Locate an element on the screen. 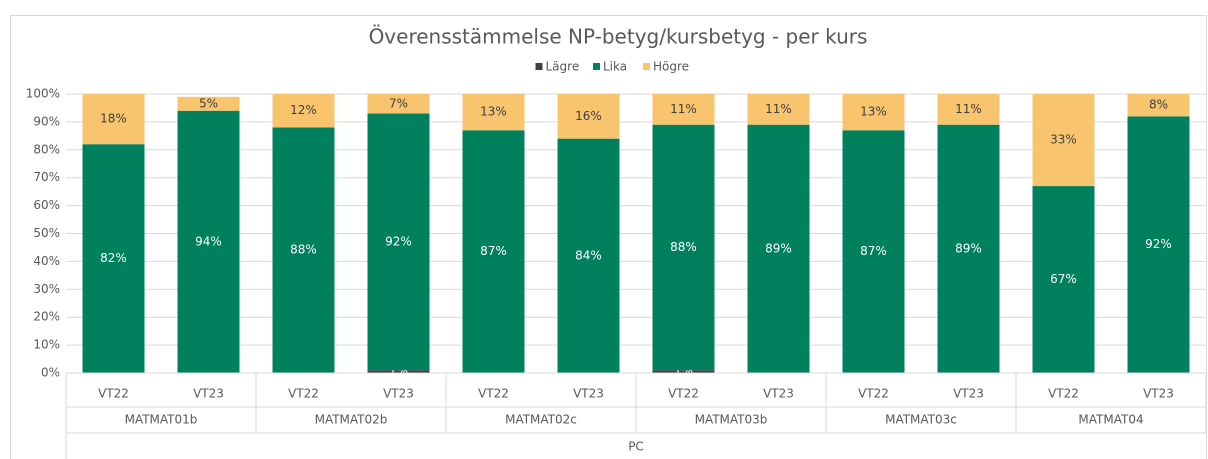  data-label: 12% is located at coordinates (303, 110).